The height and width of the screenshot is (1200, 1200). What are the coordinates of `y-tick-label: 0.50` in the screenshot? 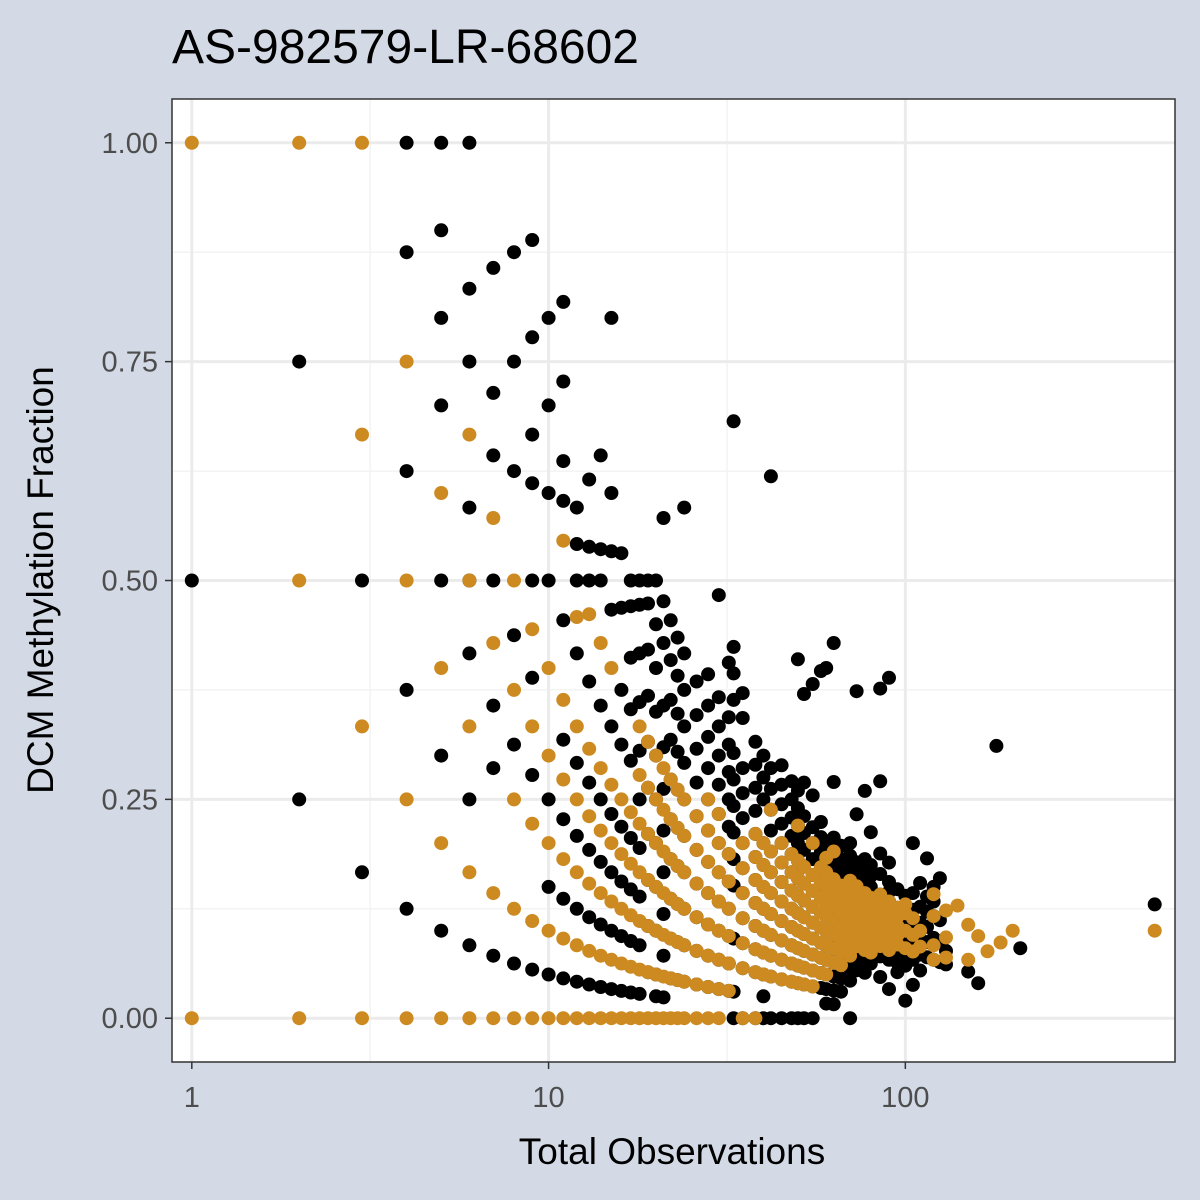 It's located at (130, 582).